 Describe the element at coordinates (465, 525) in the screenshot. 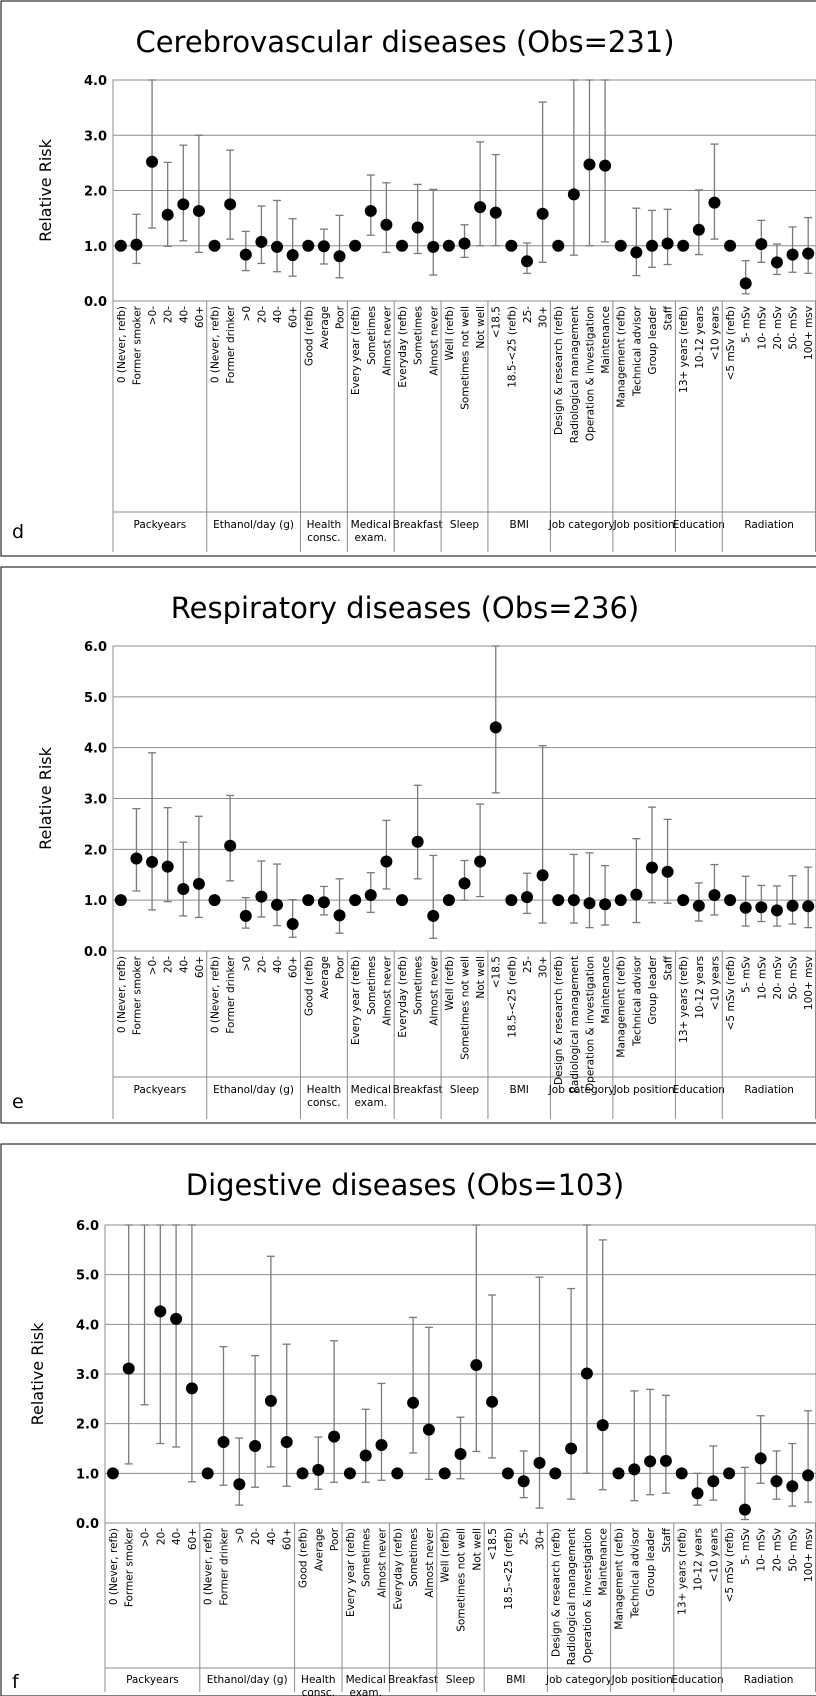

I see `group-label: Sleep` at that location.